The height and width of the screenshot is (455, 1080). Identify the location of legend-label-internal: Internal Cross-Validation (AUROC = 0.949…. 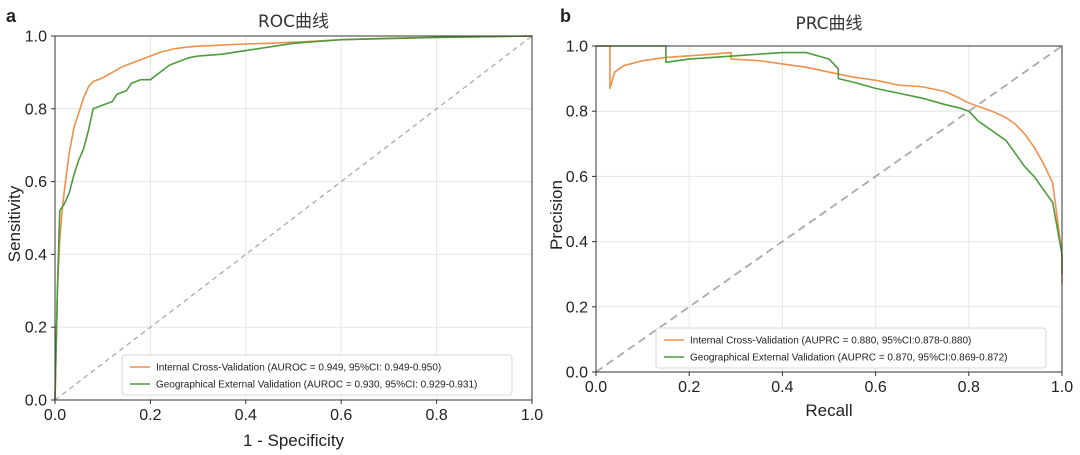
(298, 368).